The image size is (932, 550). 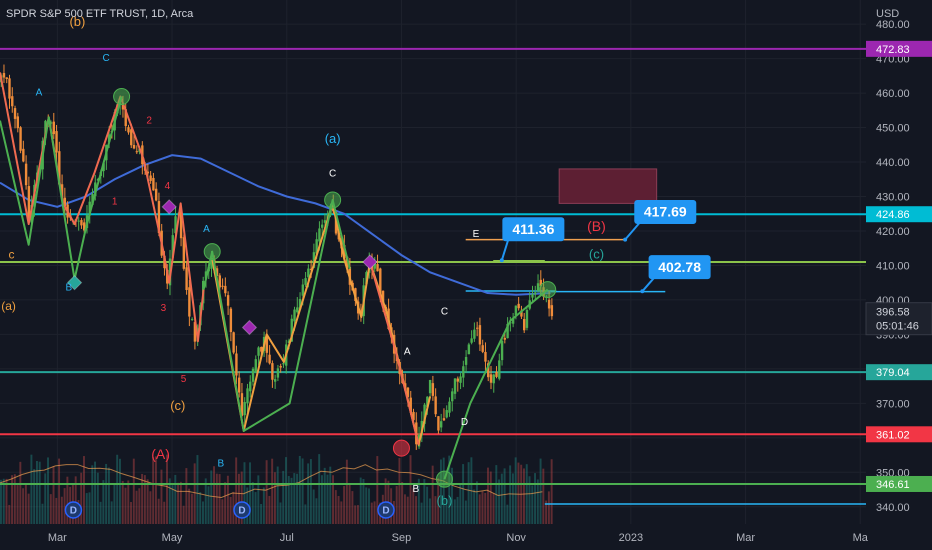 What do you see at coordinates (206, 229) in the screenshot?
I see `wave-label: A` at bounding box center [206, 229].